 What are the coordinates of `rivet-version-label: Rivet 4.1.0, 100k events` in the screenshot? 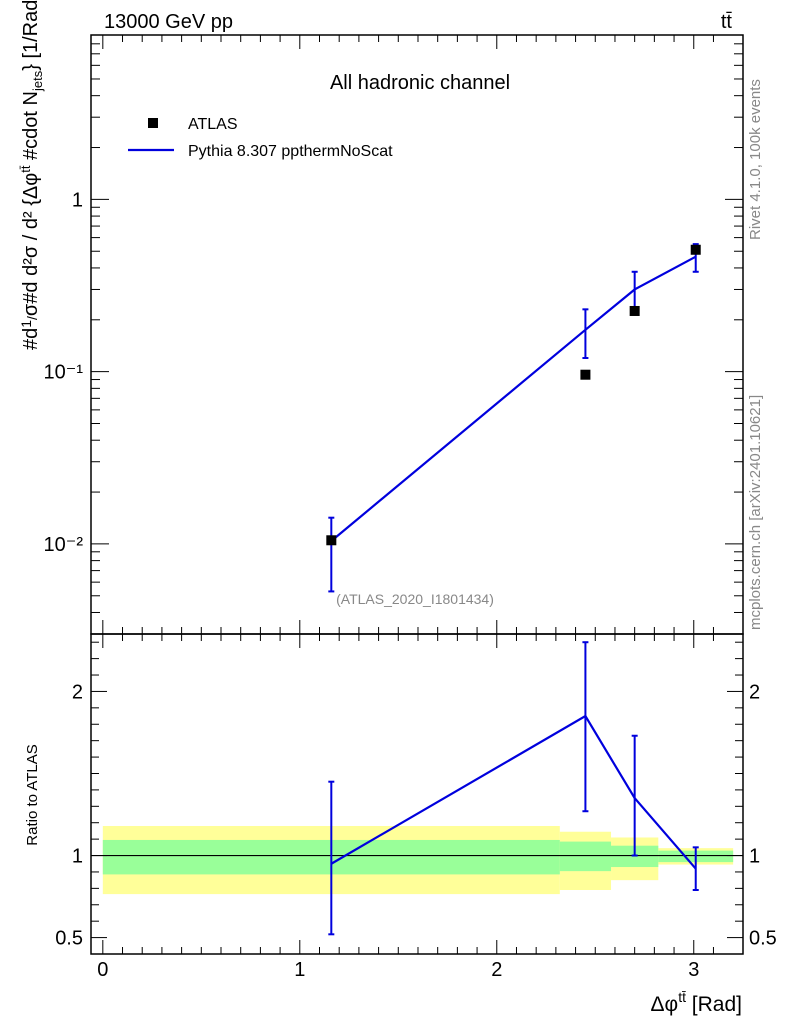 It's located at (755, 159).